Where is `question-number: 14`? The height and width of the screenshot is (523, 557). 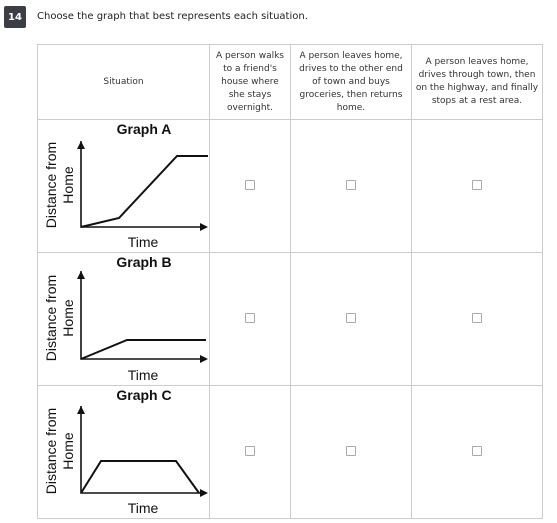
question-number: 14 is located at coordinates (15, 17).